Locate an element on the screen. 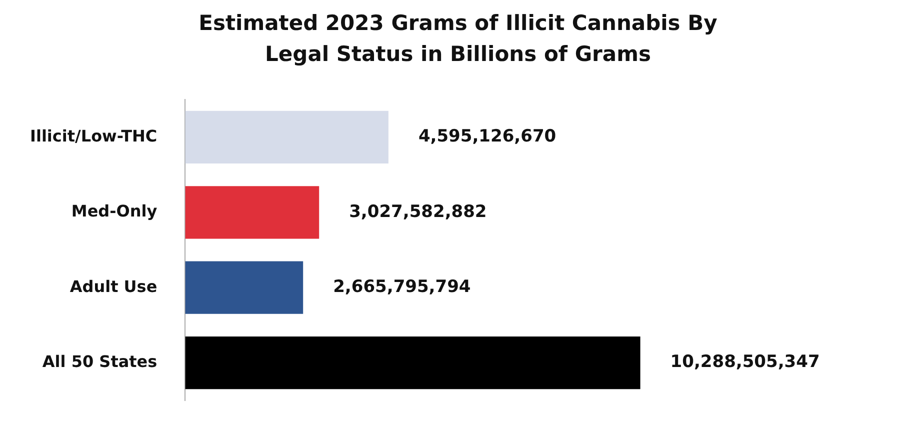 The width and height of the screenshot is (916, 442). data-label: 4,595,126,670 is located at coordinates (487, 136).